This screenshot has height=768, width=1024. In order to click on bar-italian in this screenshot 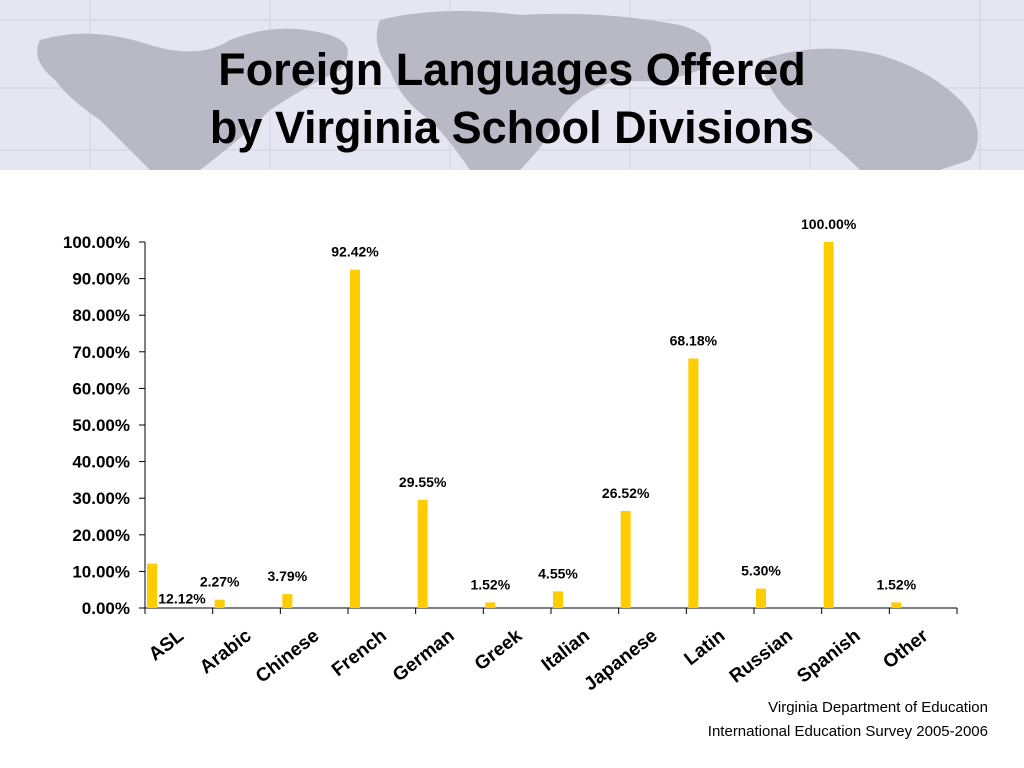, I will do `click(558, 599)`.